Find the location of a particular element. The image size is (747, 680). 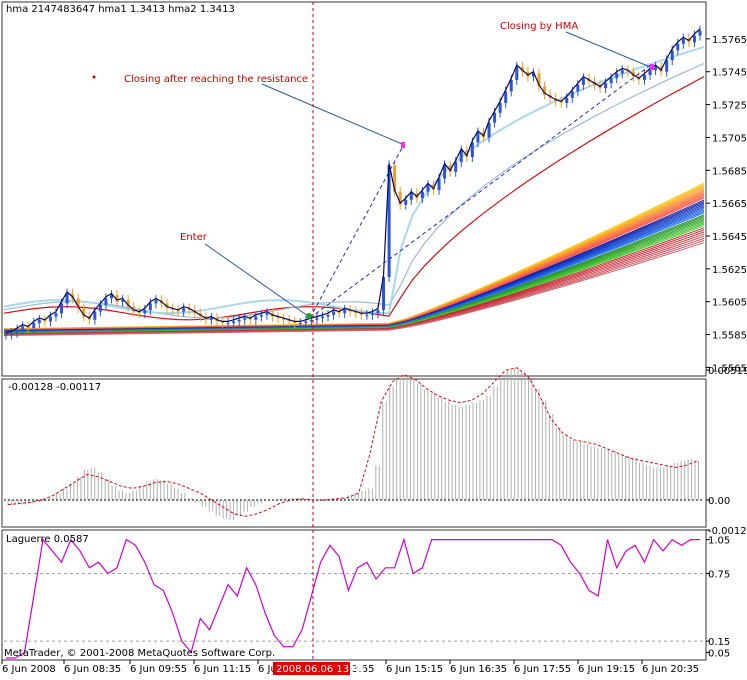

annotation-closing-resistance: Closing after reaching the resistance is located at coordinates (216, 79).